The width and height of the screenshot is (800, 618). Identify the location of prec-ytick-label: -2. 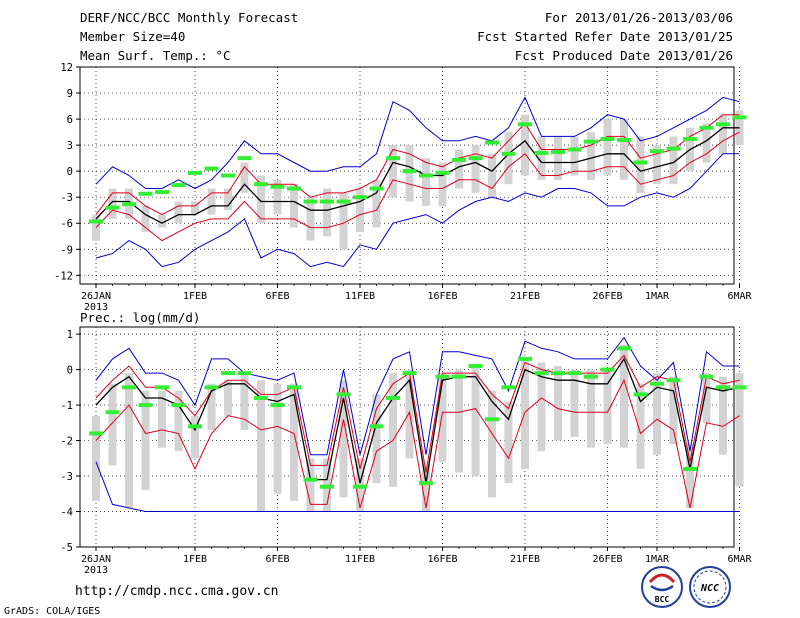
(66, 442).